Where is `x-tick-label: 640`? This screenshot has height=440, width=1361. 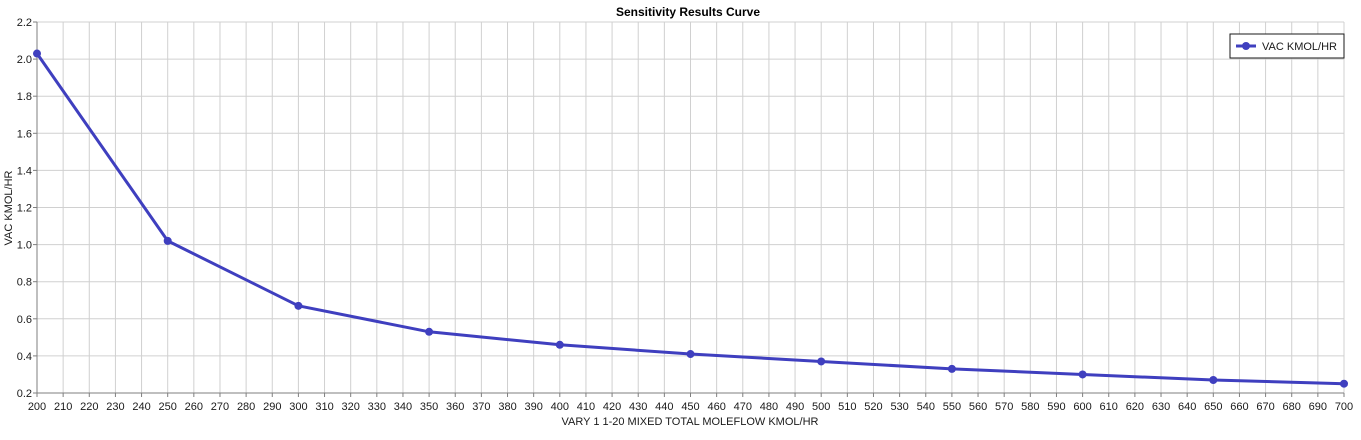
x-tick-label: 640 is located at coordinates (1187, 407).